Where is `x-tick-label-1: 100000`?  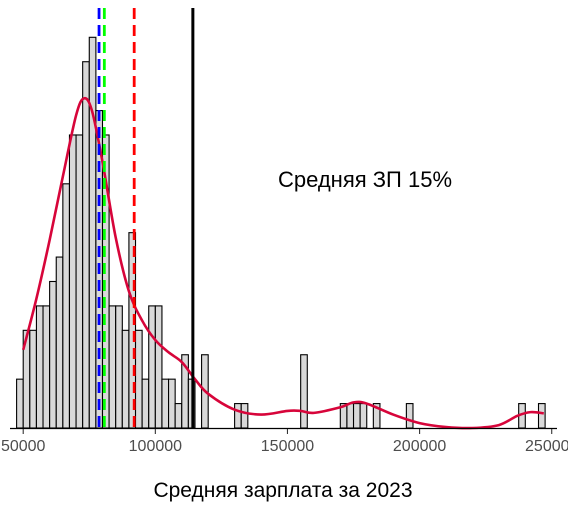
x-tick-label-1: 100000 is located at coordinates (155, 446).